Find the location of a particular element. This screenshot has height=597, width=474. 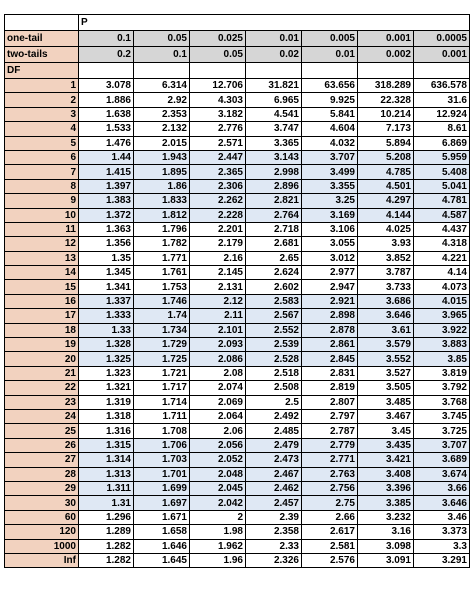

critical-value-cell: 3.745 is located at coordinates (441, 416).